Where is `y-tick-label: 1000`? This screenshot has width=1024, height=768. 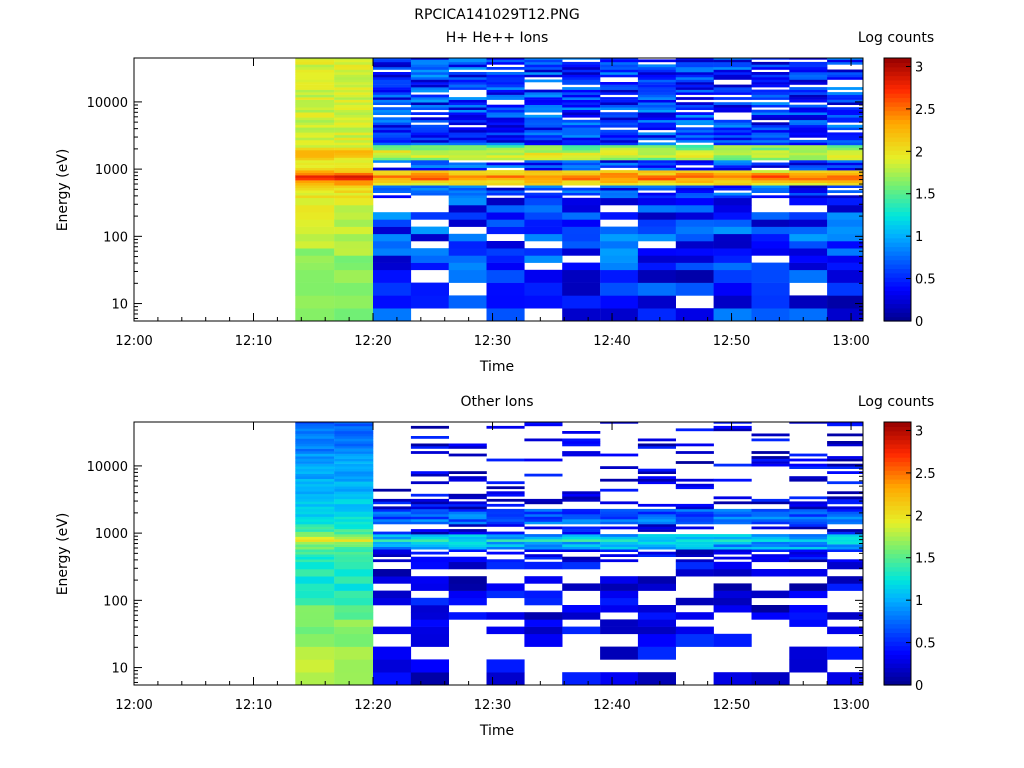 y-tick-label: 1000 is located at coordinates (111, 534).